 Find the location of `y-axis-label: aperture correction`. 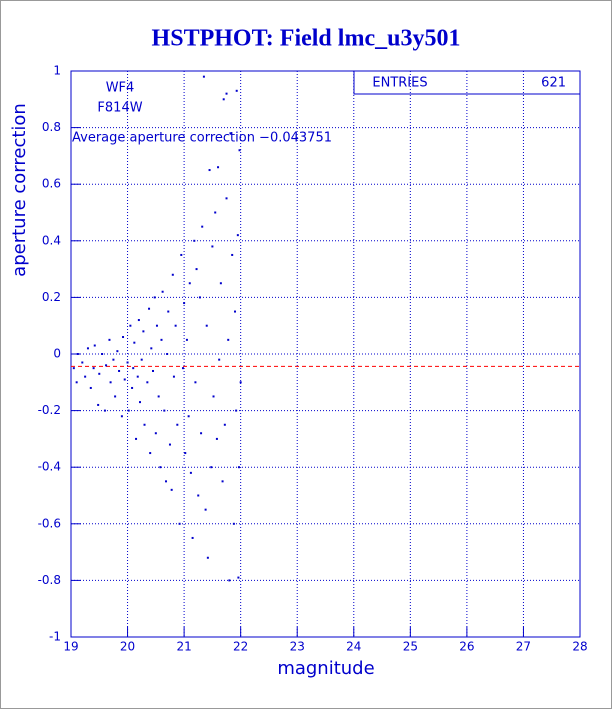

y-axis-label: aperture correction is located at coordinates (19, 190).